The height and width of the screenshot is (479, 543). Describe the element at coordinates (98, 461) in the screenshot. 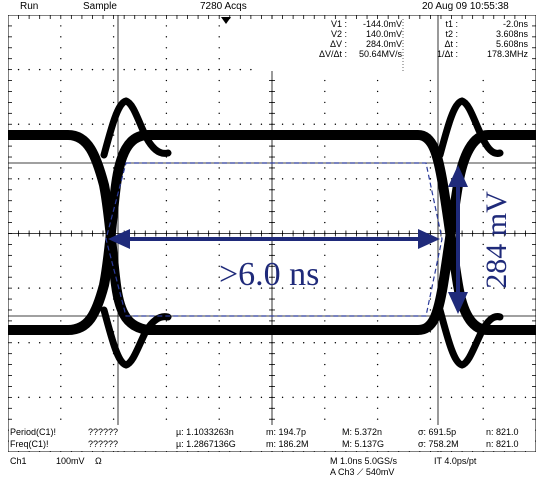

I see `input-coupling: Ω` at that location.